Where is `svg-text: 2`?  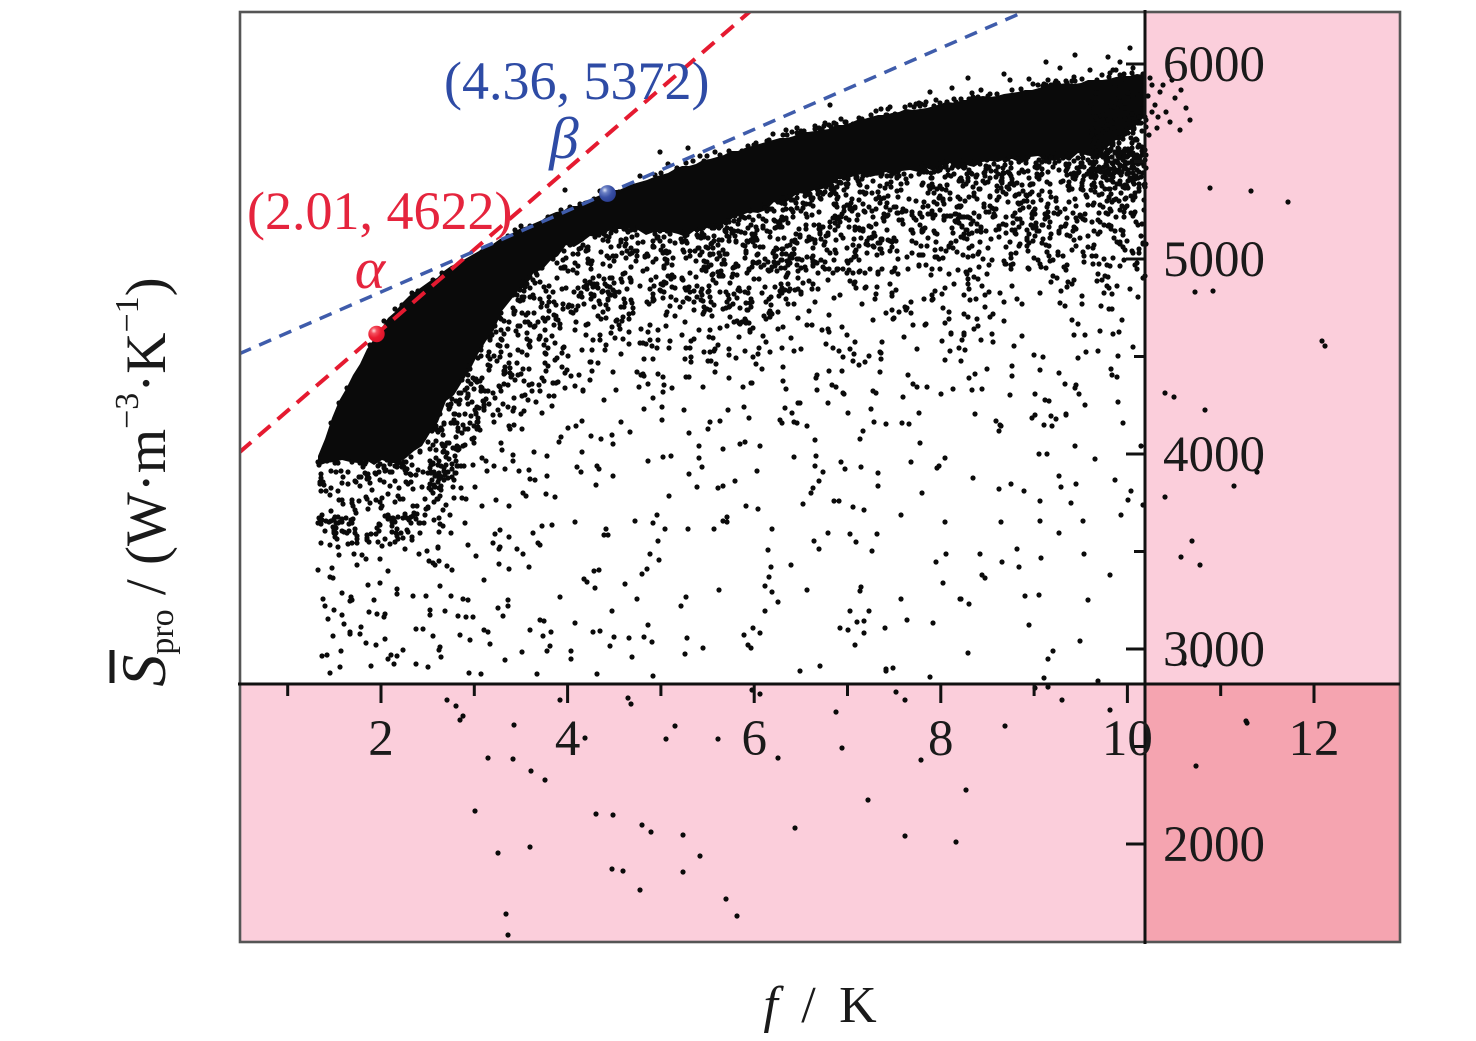
svg-text: 2 is located at coordinates (381, 739).